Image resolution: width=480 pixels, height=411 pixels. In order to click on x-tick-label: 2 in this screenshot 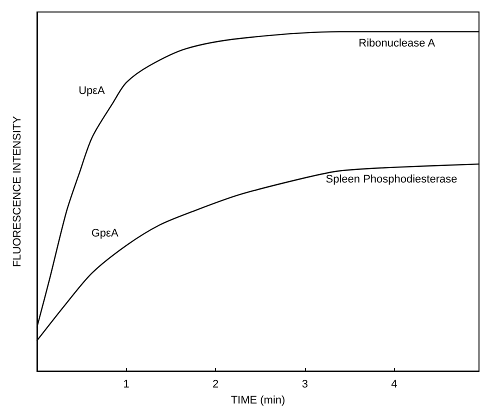, I will do `click(215, 384)`.